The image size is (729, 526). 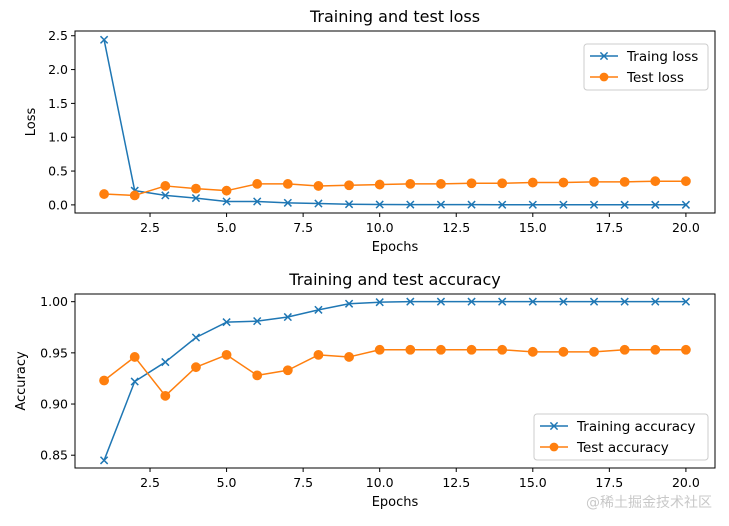 What do you see at coordinates (646, 67) in the screenshot?
I see `loss-legend: Traing loss Test loss` at bounding box center [646, 67].